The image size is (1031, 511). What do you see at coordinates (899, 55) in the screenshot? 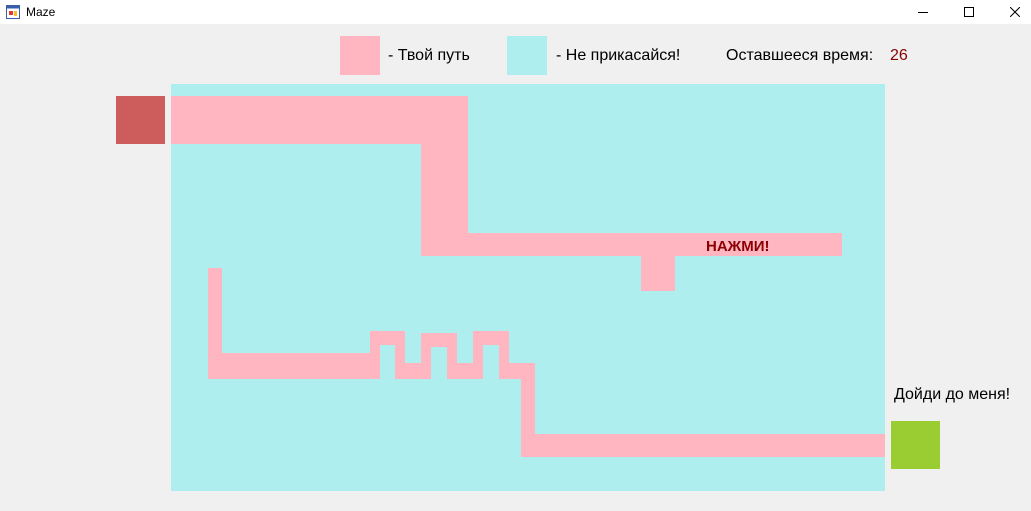
I see `timer-value: 26` at bounding box center [899, 55].